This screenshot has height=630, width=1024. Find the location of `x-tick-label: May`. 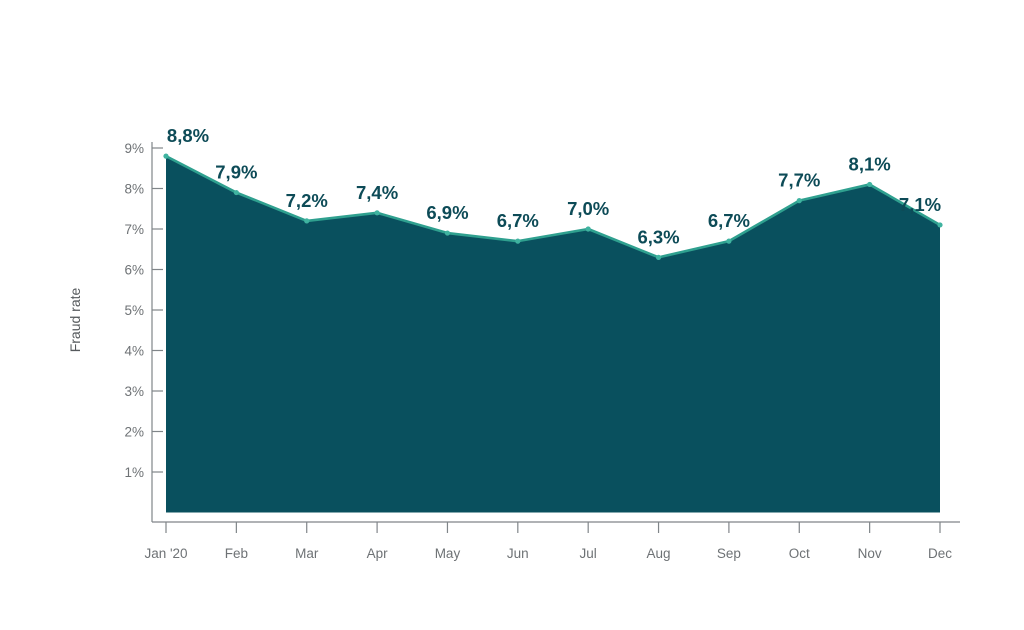

x-tick-label: May is located at coordinates (448, 553).